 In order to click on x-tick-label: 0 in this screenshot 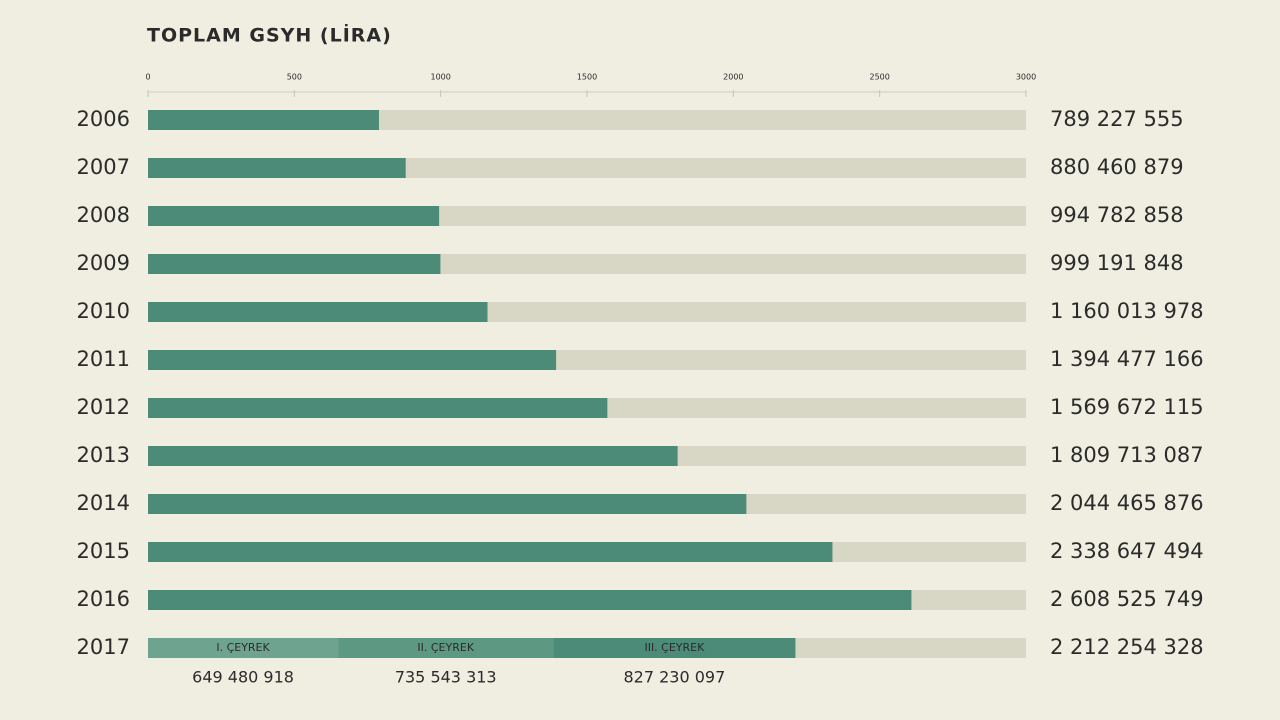, I will do `click(147, 77)`.